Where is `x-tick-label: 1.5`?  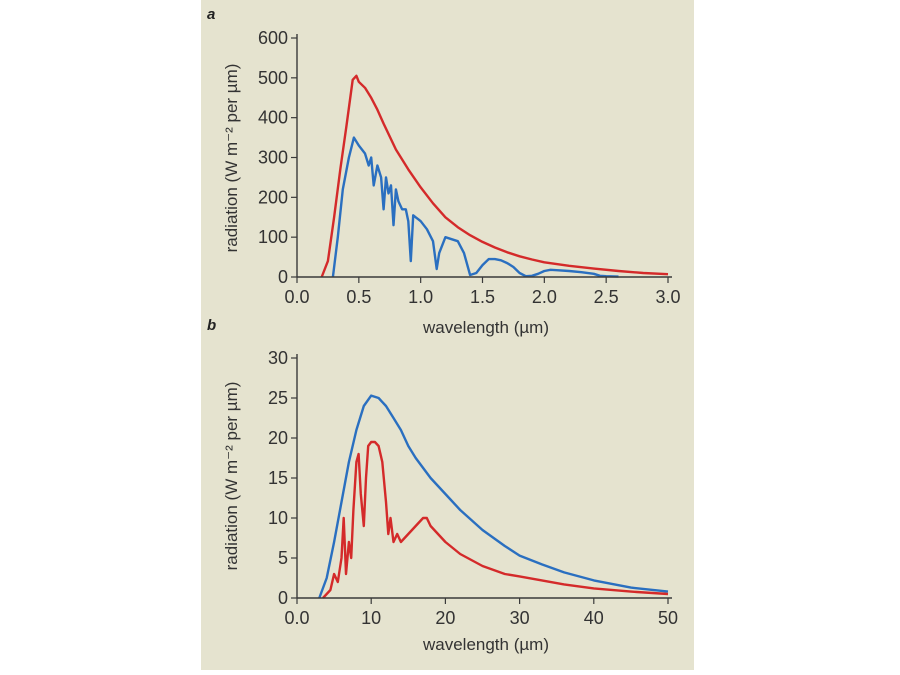 x-tick-label: 1.5 is located at coordinates (482, 297).